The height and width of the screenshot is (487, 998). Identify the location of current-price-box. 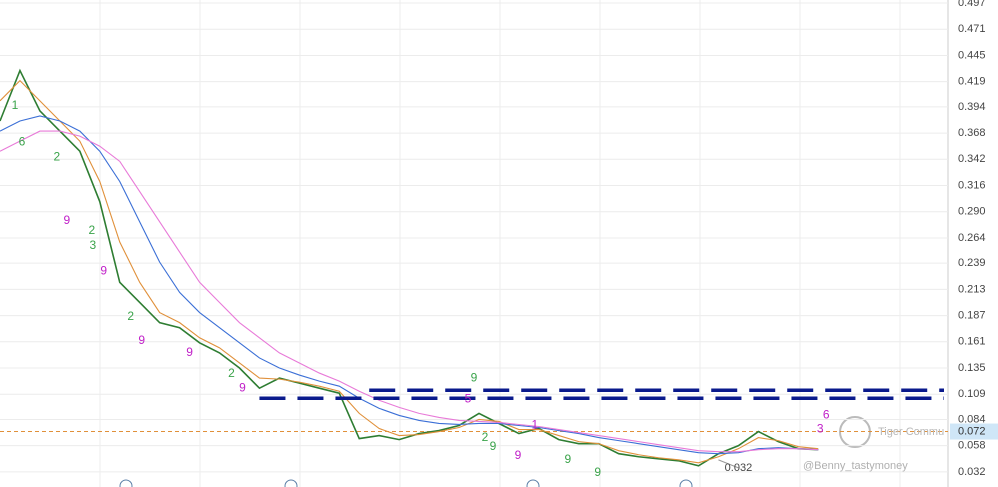
(974, 431).